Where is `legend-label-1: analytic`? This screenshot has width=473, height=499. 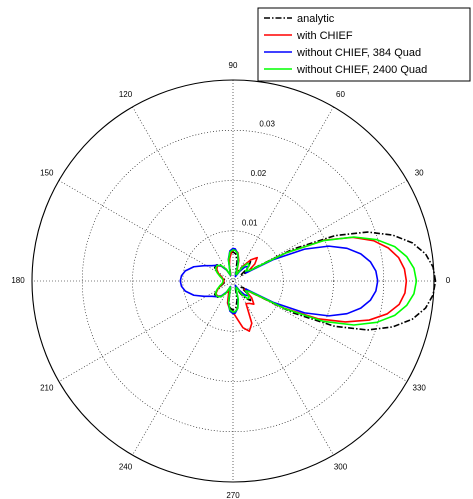 legend-label-1: analytic is located at coordinates (316, 19).